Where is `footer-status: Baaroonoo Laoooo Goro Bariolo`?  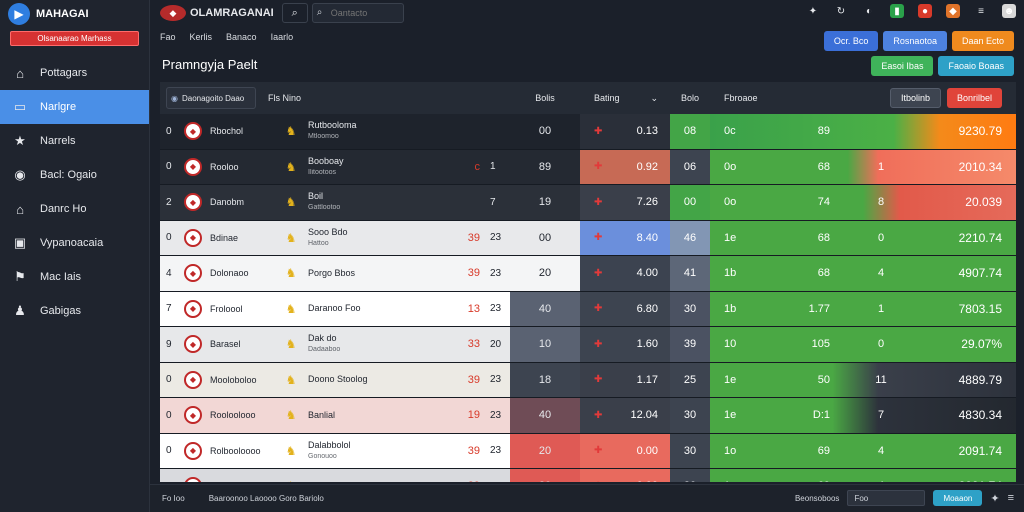 footer-status: Baaroonoo Laoooo Goro Bariolo is located at coordinates (266, 498).